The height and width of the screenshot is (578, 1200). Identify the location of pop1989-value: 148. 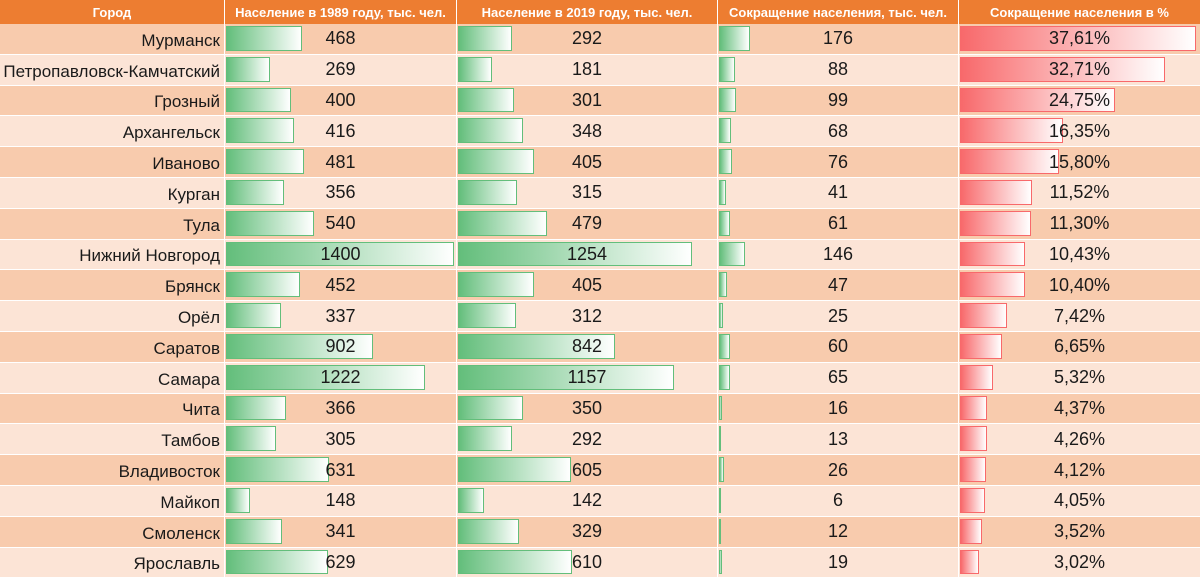
(340, 500).